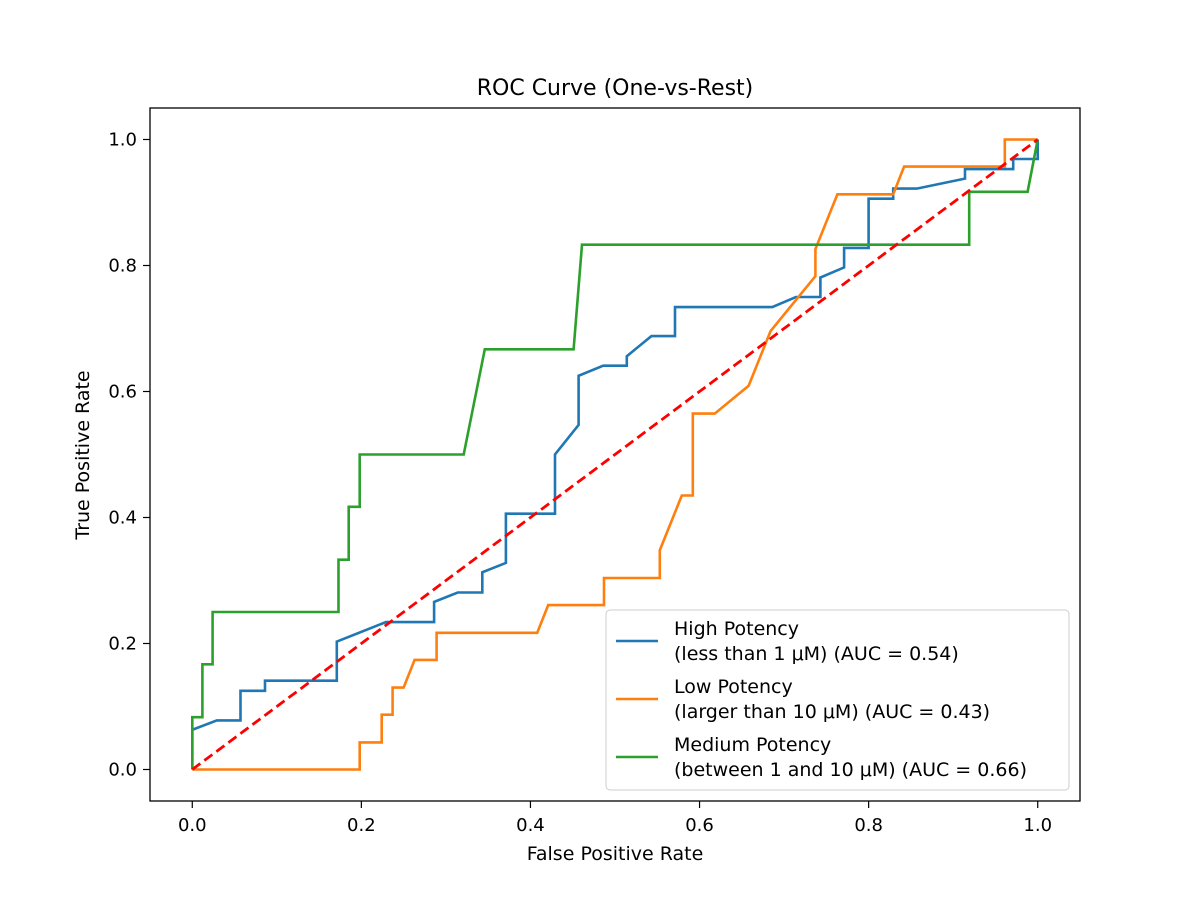  What do you see at coordinates (122, 518) in the screenshot?
I see `y-tick-label: 0.4` at bounding box center [122, 518].